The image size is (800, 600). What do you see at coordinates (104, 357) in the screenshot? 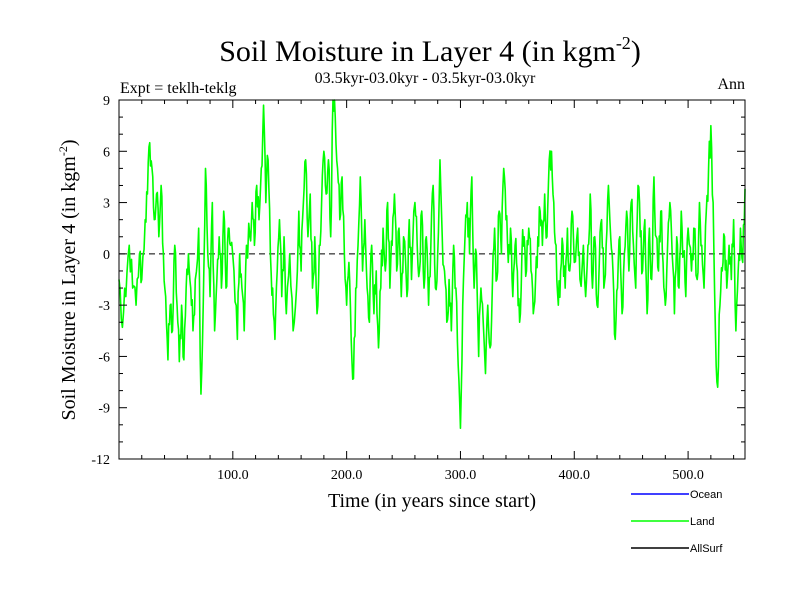
I see `y-tick-label: -6` at bounding box center [104, 357].